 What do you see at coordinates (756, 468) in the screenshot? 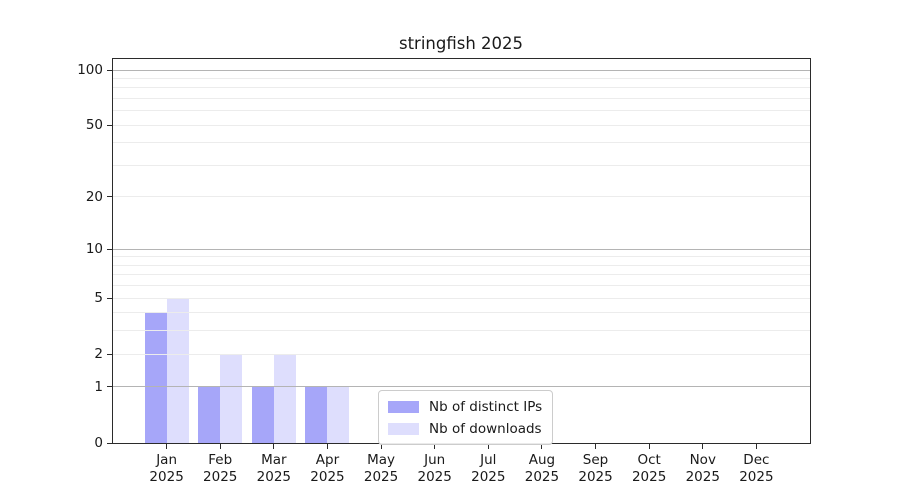
I see `x-axis-tick-label: Dec 2025` at bounding box center [756, 468].